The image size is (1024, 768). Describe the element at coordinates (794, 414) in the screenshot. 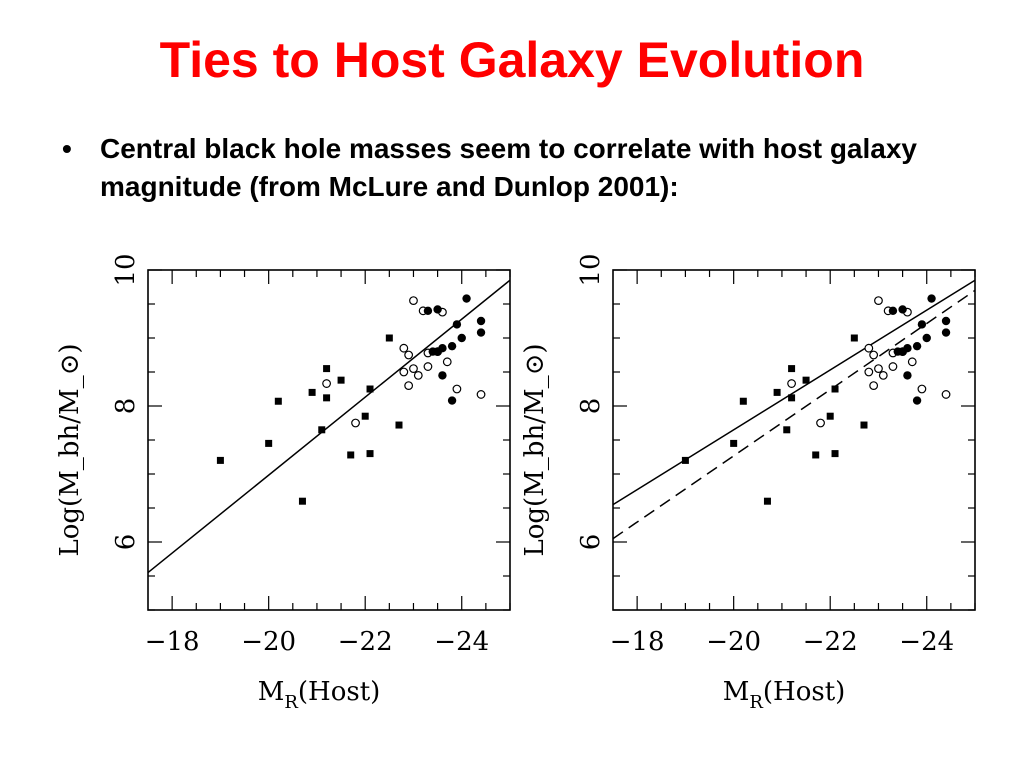

I see `fit-line-dashed` at that location.